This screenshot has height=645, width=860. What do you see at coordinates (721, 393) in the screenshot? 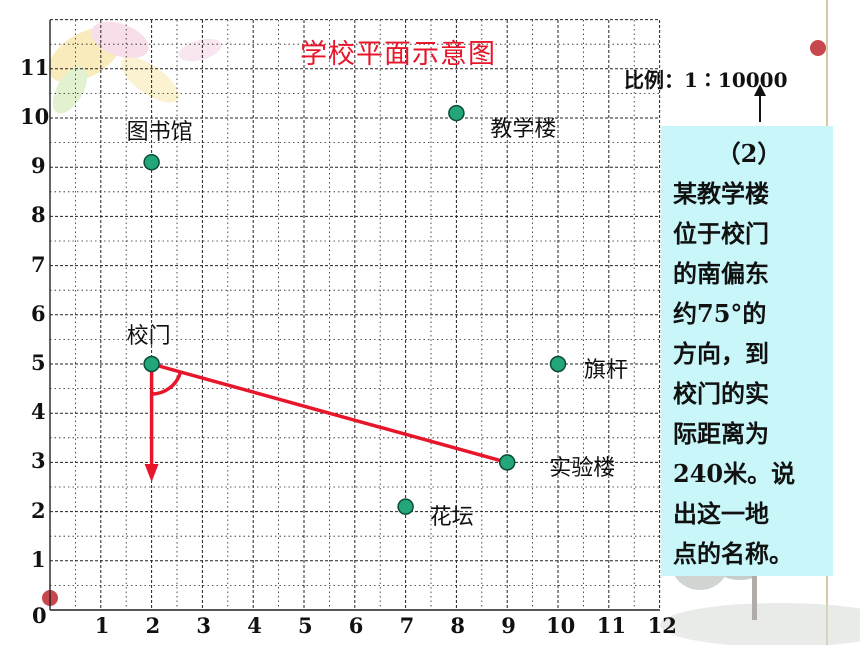
I see `question-line: 校门的实` at bounding box center [721, 393].